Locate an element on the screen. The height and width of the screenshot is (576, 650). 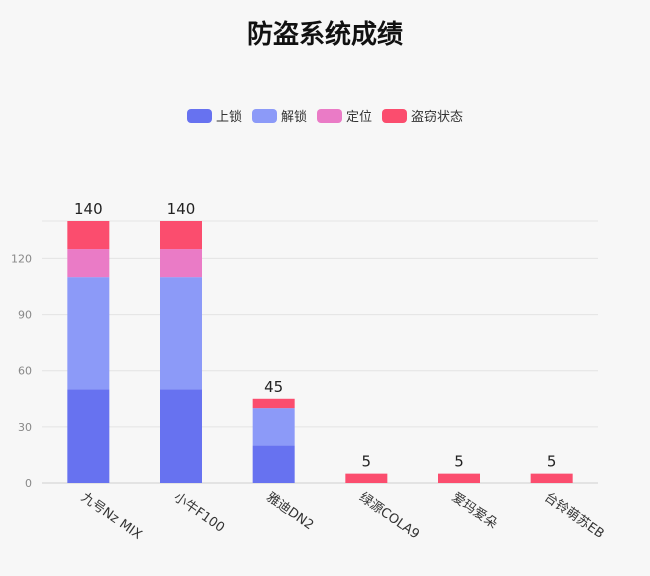
legend-item: 定位 is located at coordinates (344, 115).